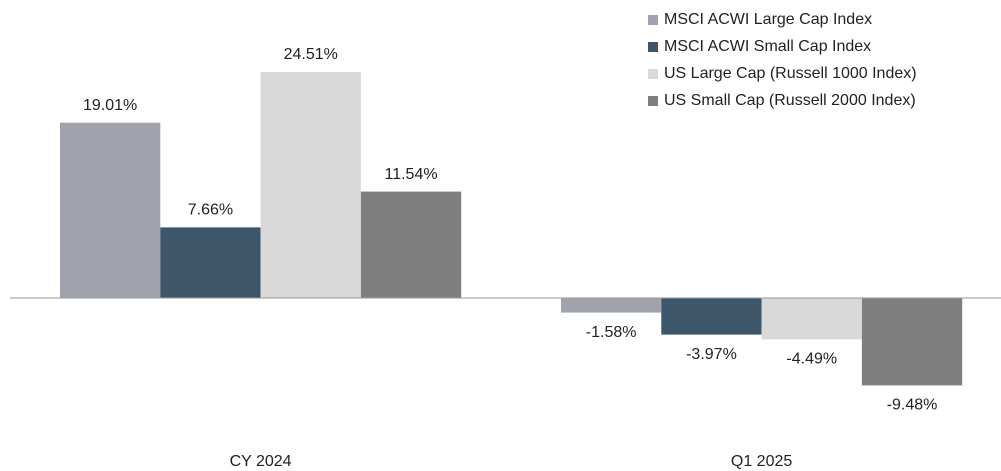 Image resolution: width=1001 pixels, height=471 pixels. What do you see at coordinates (811, 359) in the screenshot?
I see `value-label: -4.49%` at bounding box center [811, 359].